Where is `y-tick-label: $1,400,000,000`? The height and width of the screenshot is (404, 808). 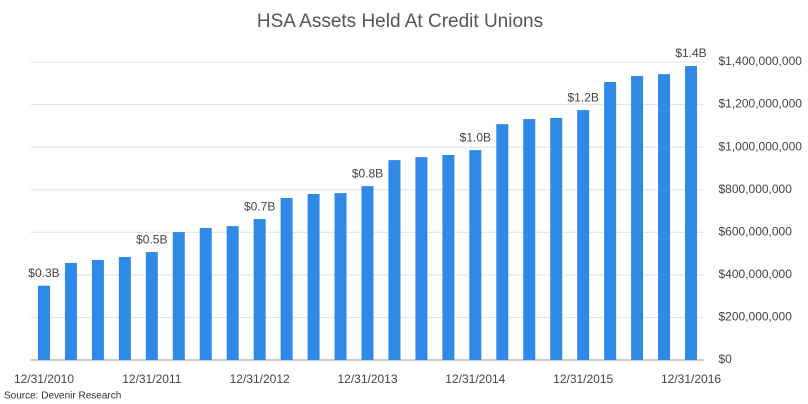 y-tick-label: $1,400,000,000 is located at coordinates (761, 61).